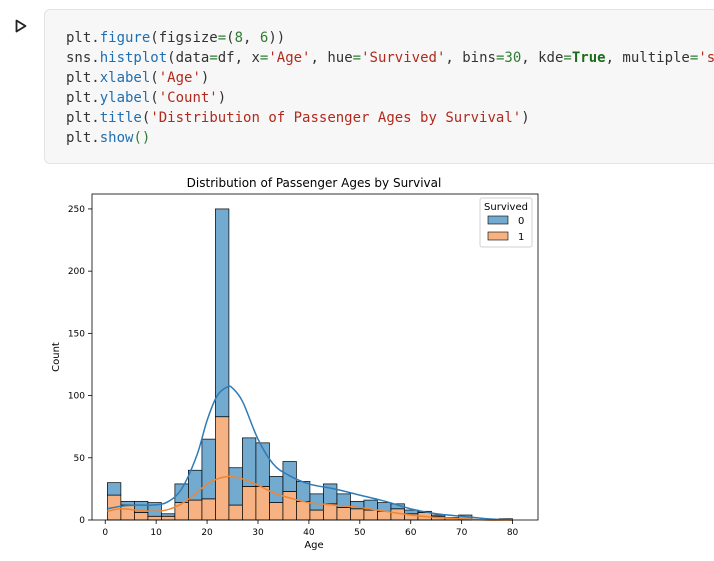  What do you see at coordinates (76, 397) in the screenshot?
I see `y-tick-label: 100` at bounding box center [76, 397].